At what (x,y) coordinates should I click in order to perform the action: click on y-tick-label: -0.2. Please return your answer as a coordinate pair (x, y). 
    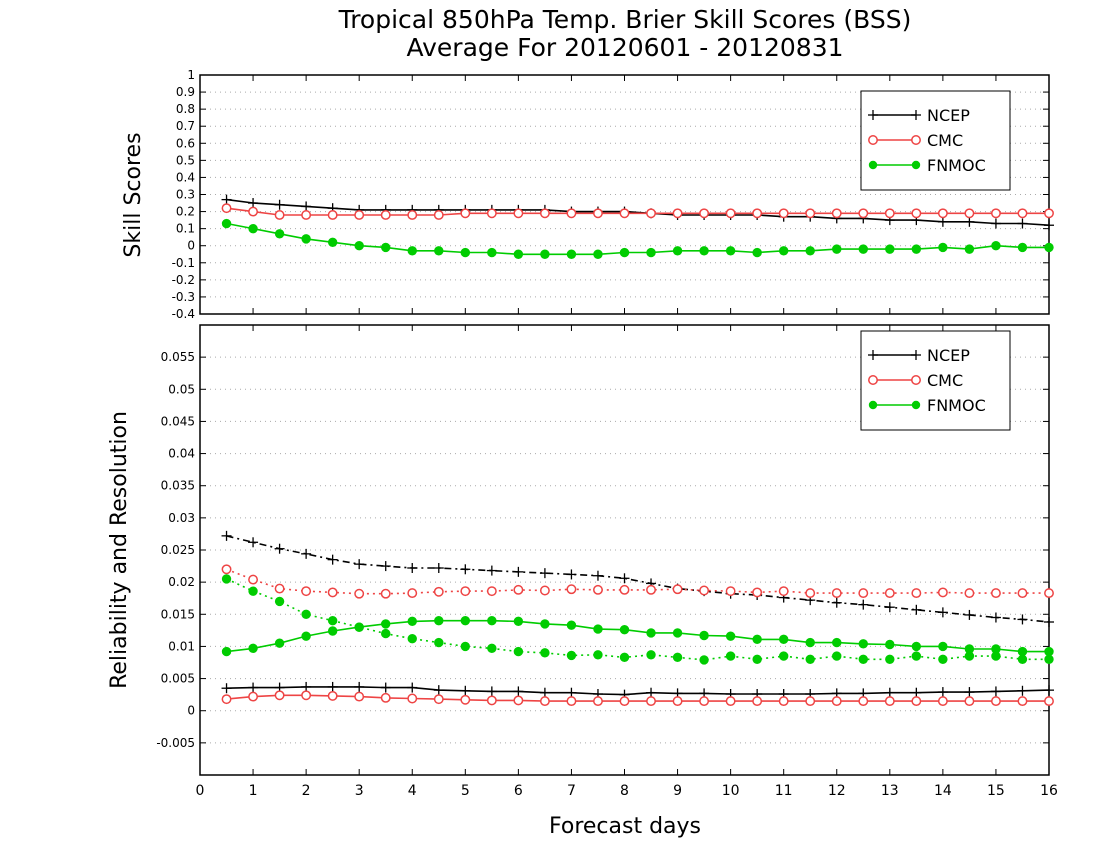
    Looking at the image, I should click on (183, 280).